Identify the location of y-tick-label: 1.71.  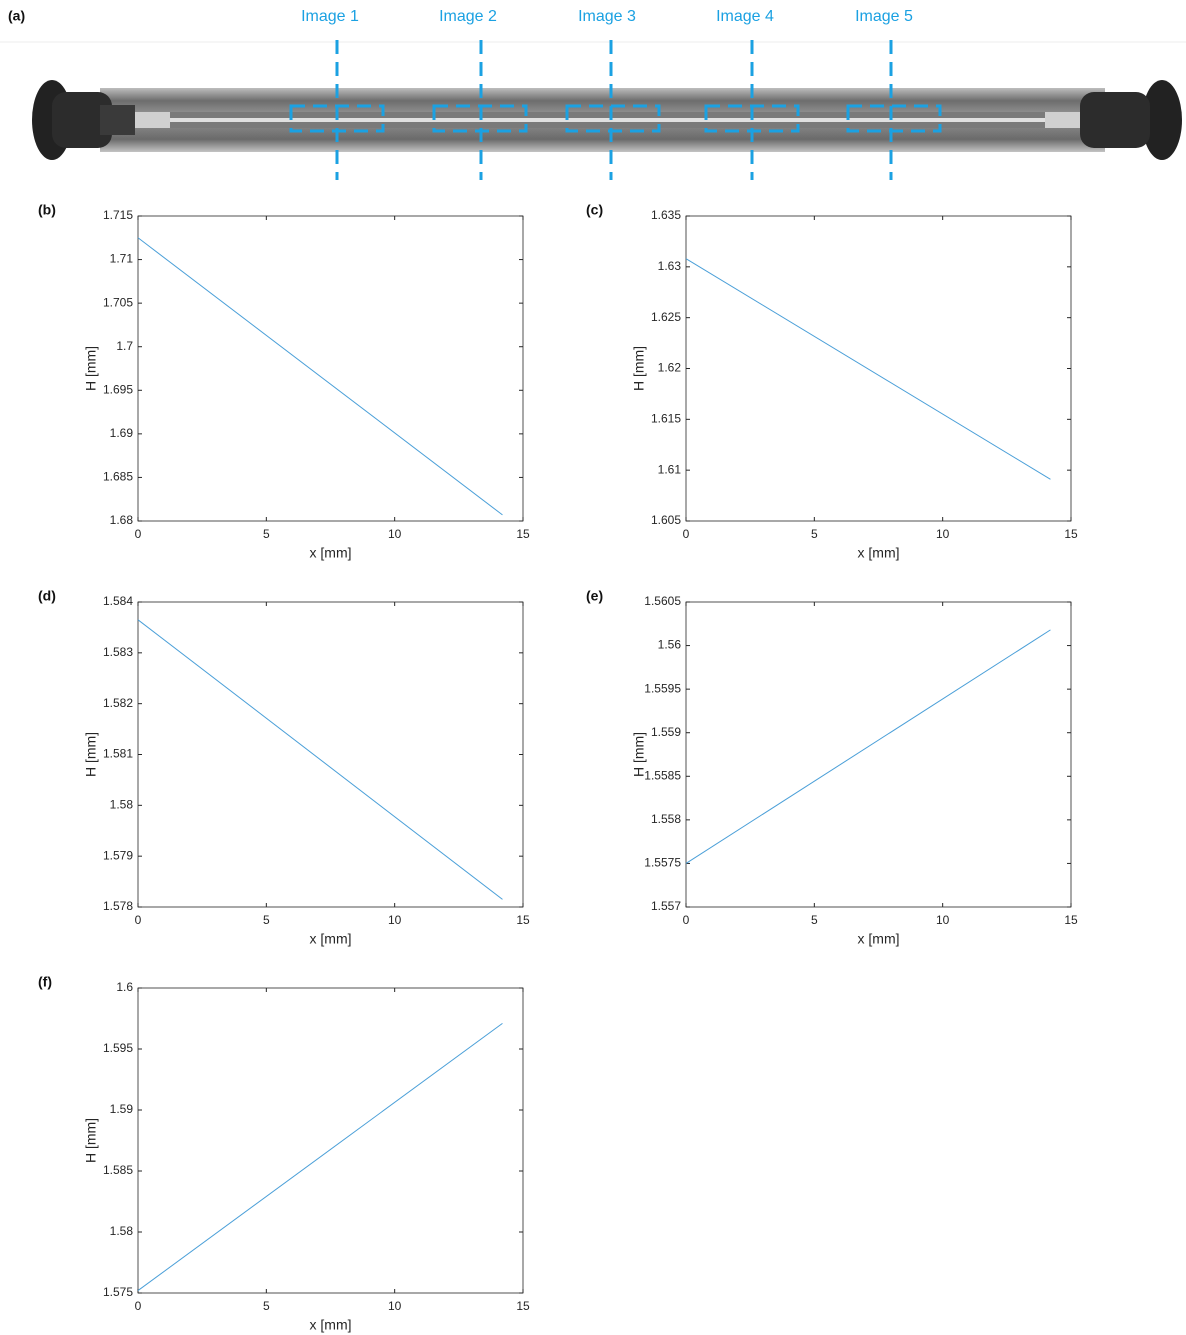
(122, 259).